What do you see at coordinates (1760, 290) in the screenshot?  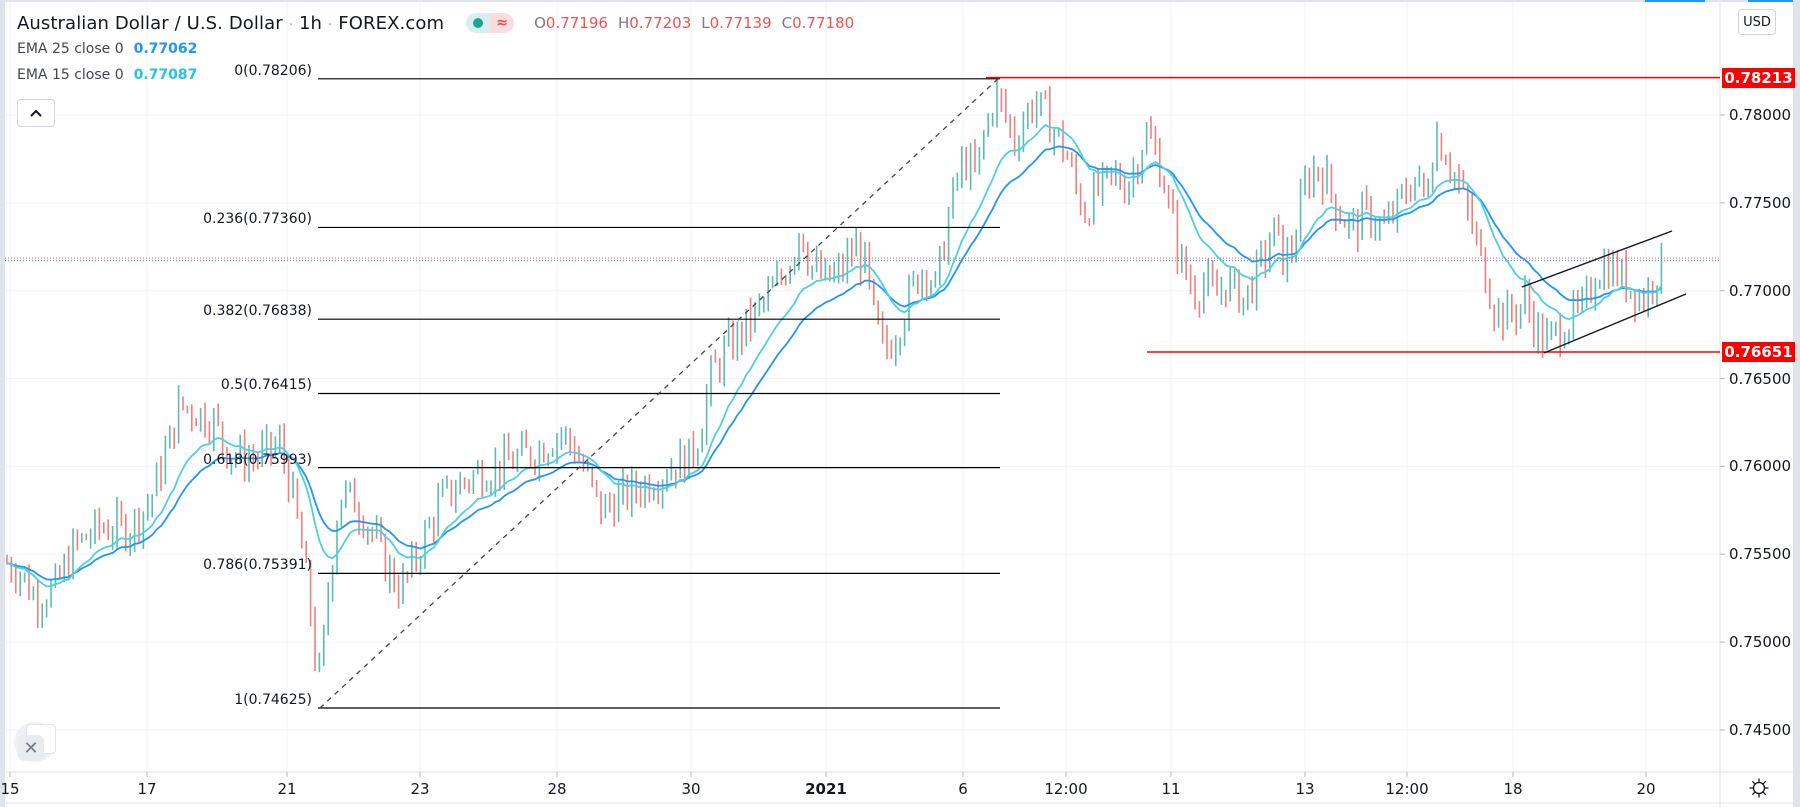 I see `price-axis-label: 0.77000` at bounding box center [1760, 290].